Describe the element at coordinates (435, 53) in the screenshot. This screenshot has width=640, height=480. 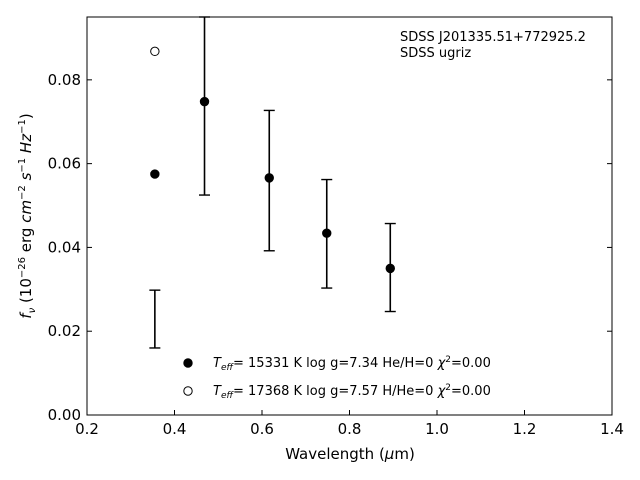
I see `annotation-line-2: SDSS ugriz` at that location.